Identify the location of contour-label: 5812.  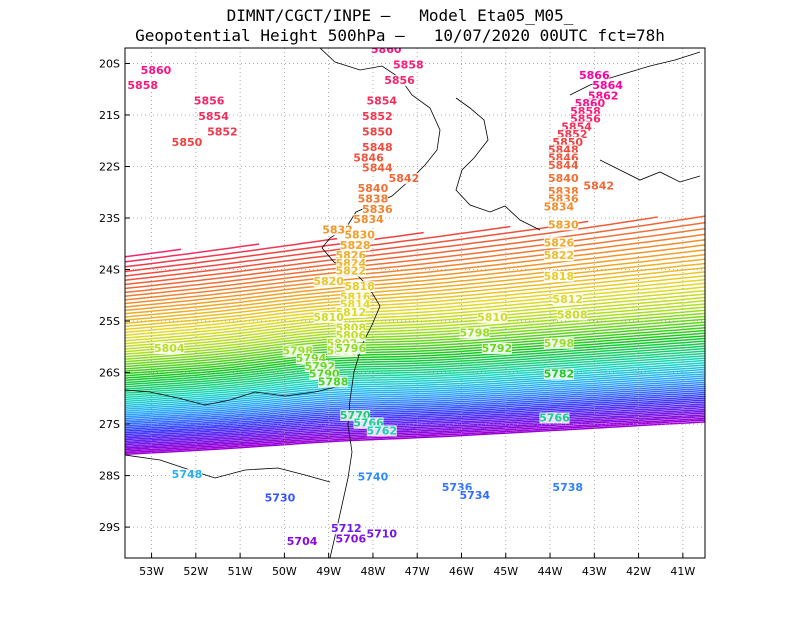
(567, 299).